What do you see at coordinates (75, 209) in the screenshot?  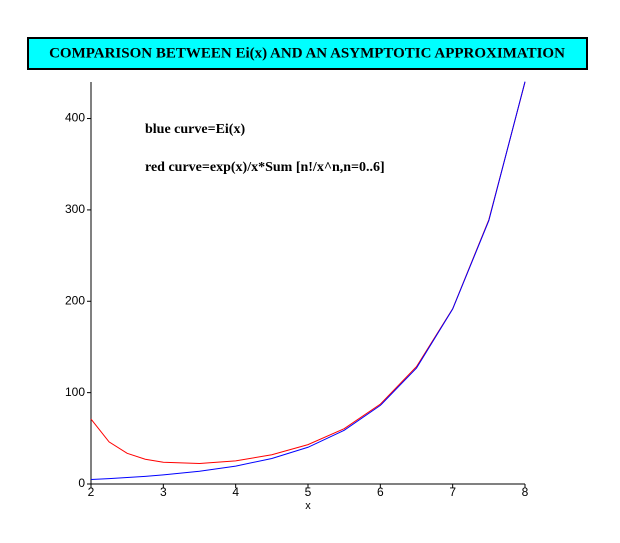 I see `y-tick-label: 300` at bounding box center [75, 209].